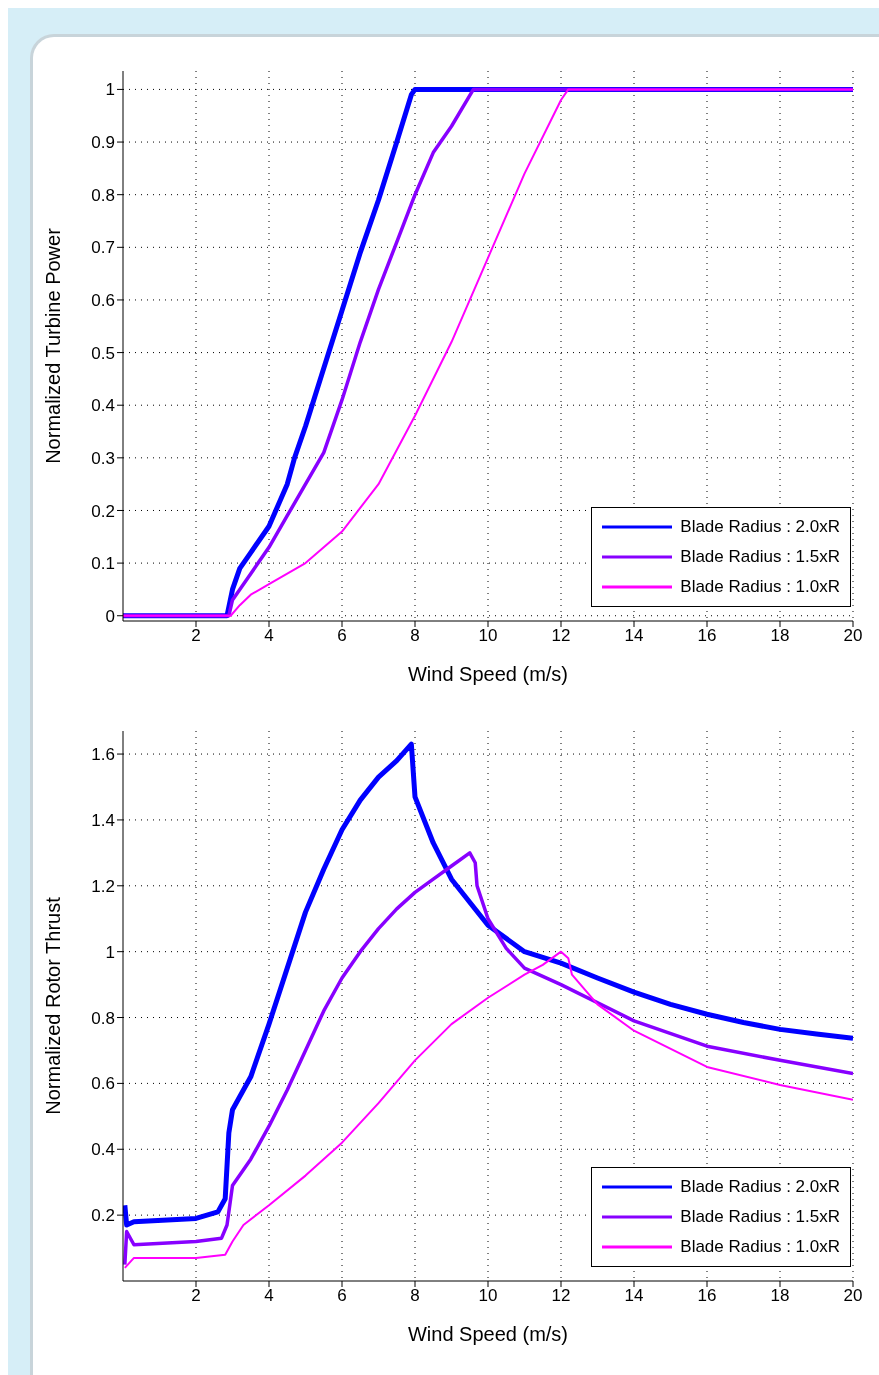 The image size is (879, 1375). What do you see at coordinates (103, 248) in the screenshot?
I see `y-tick-label: 0.7` at bounding box center [103, 248].